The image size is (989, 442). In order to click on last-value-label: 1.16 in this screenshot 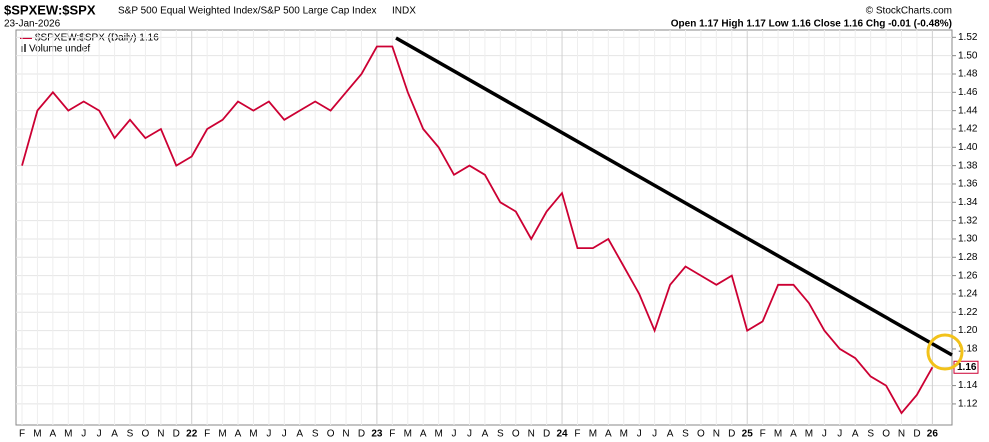, I will do `click(967, 367)`.